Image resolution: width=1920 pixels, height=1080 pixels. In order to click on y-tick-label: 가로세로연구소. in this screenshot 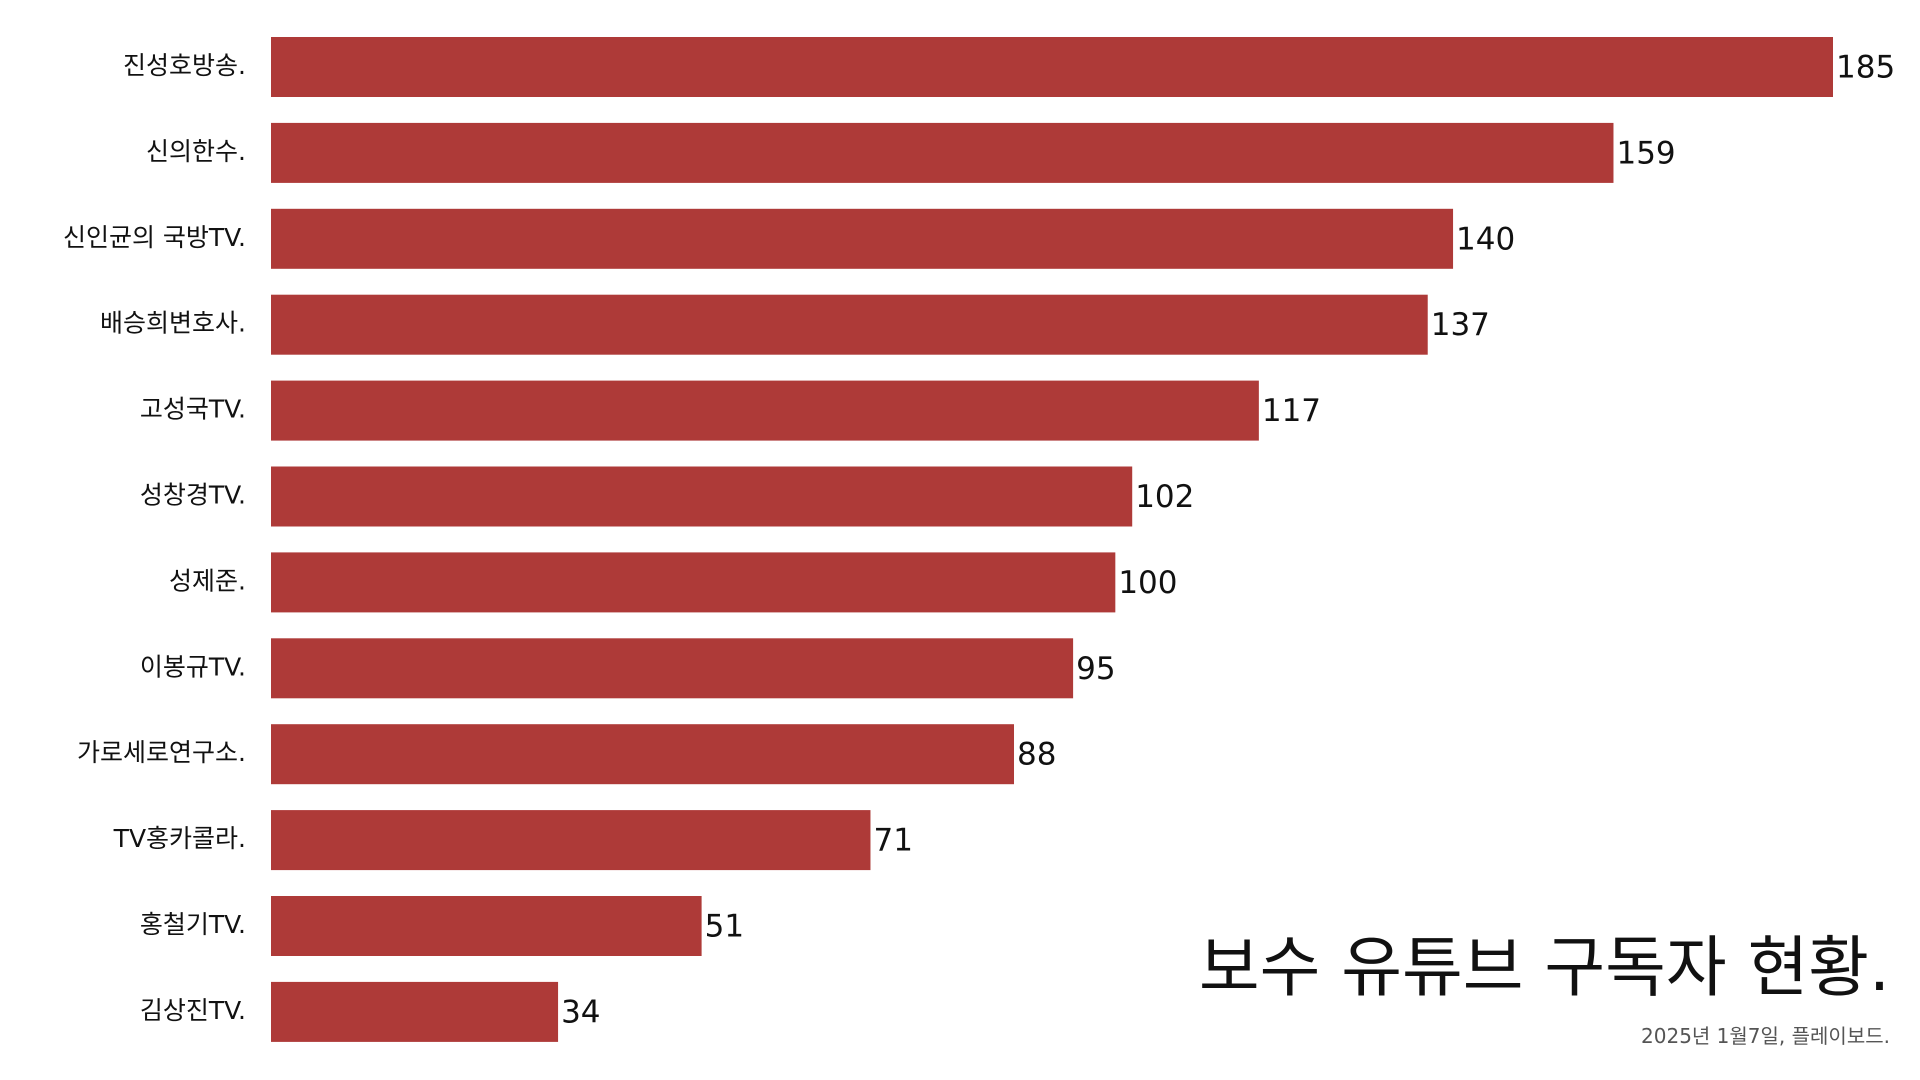, I will do `click(161, 752)`.